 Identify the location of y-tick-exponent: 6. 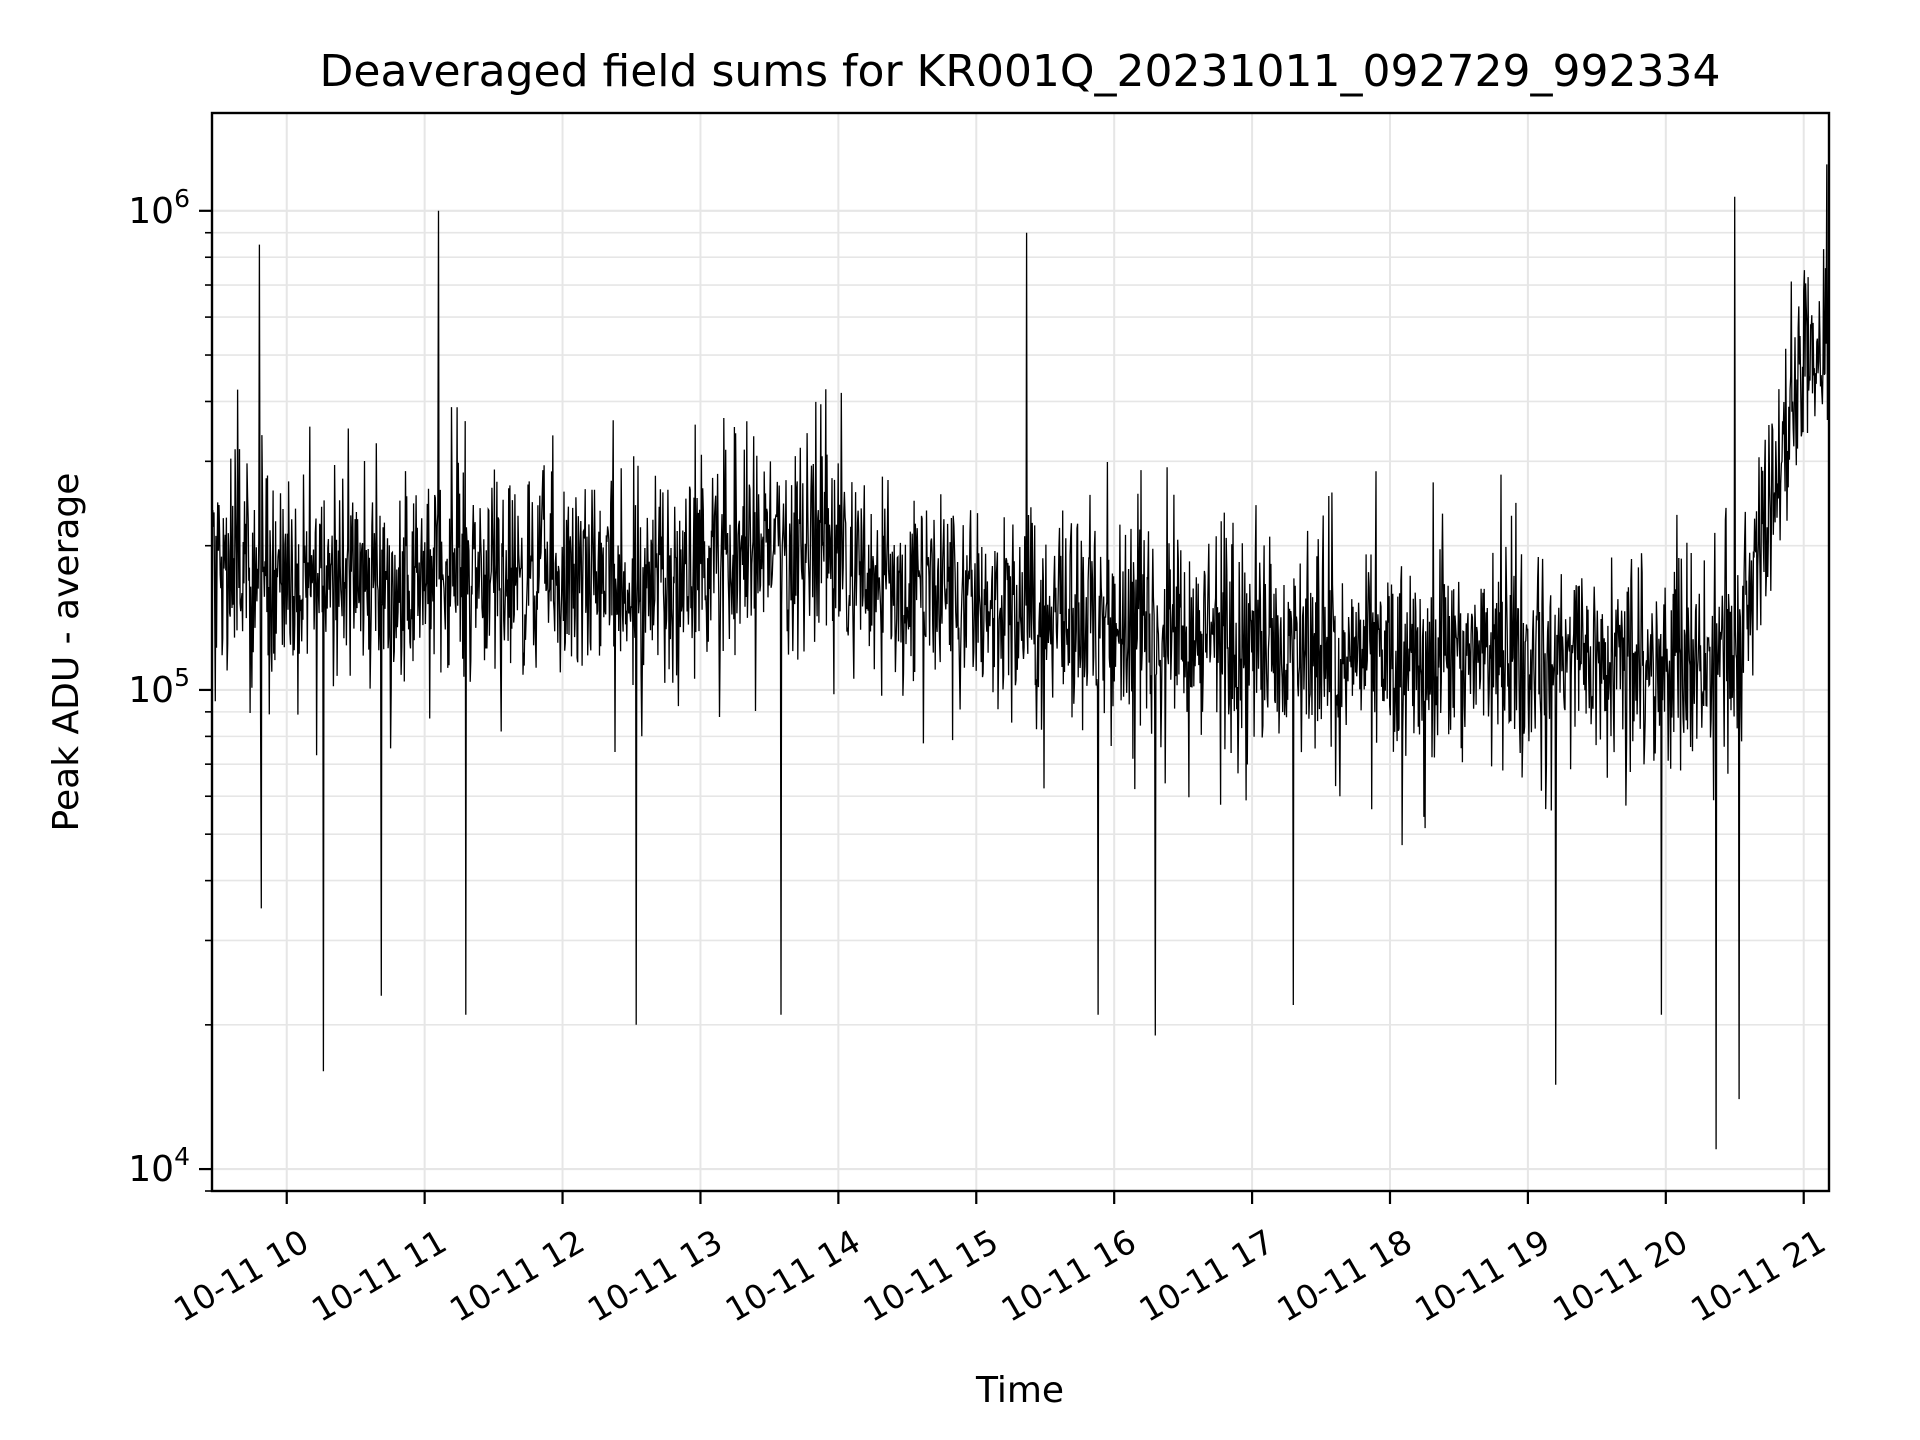
(182, 198).